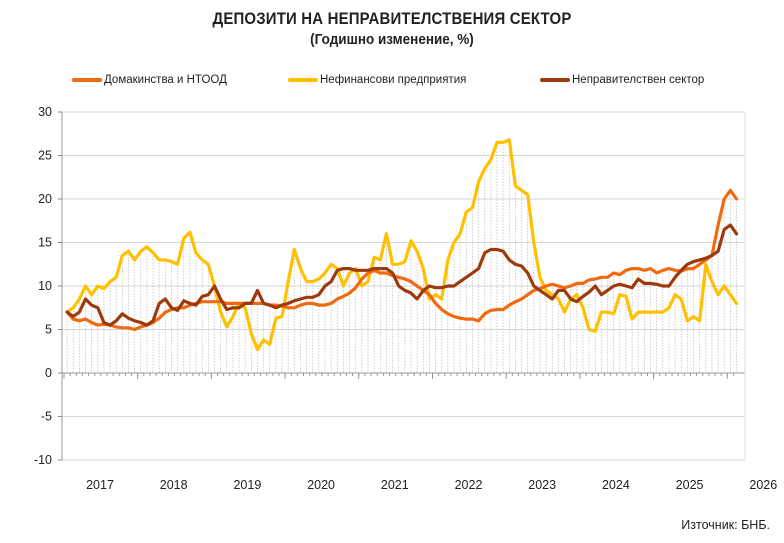 The width and height of the screenshot is (784, 543). Describe the element at coordinates (321, 485) in the screenshot. I see `x-tick-label: 2020` at that location.